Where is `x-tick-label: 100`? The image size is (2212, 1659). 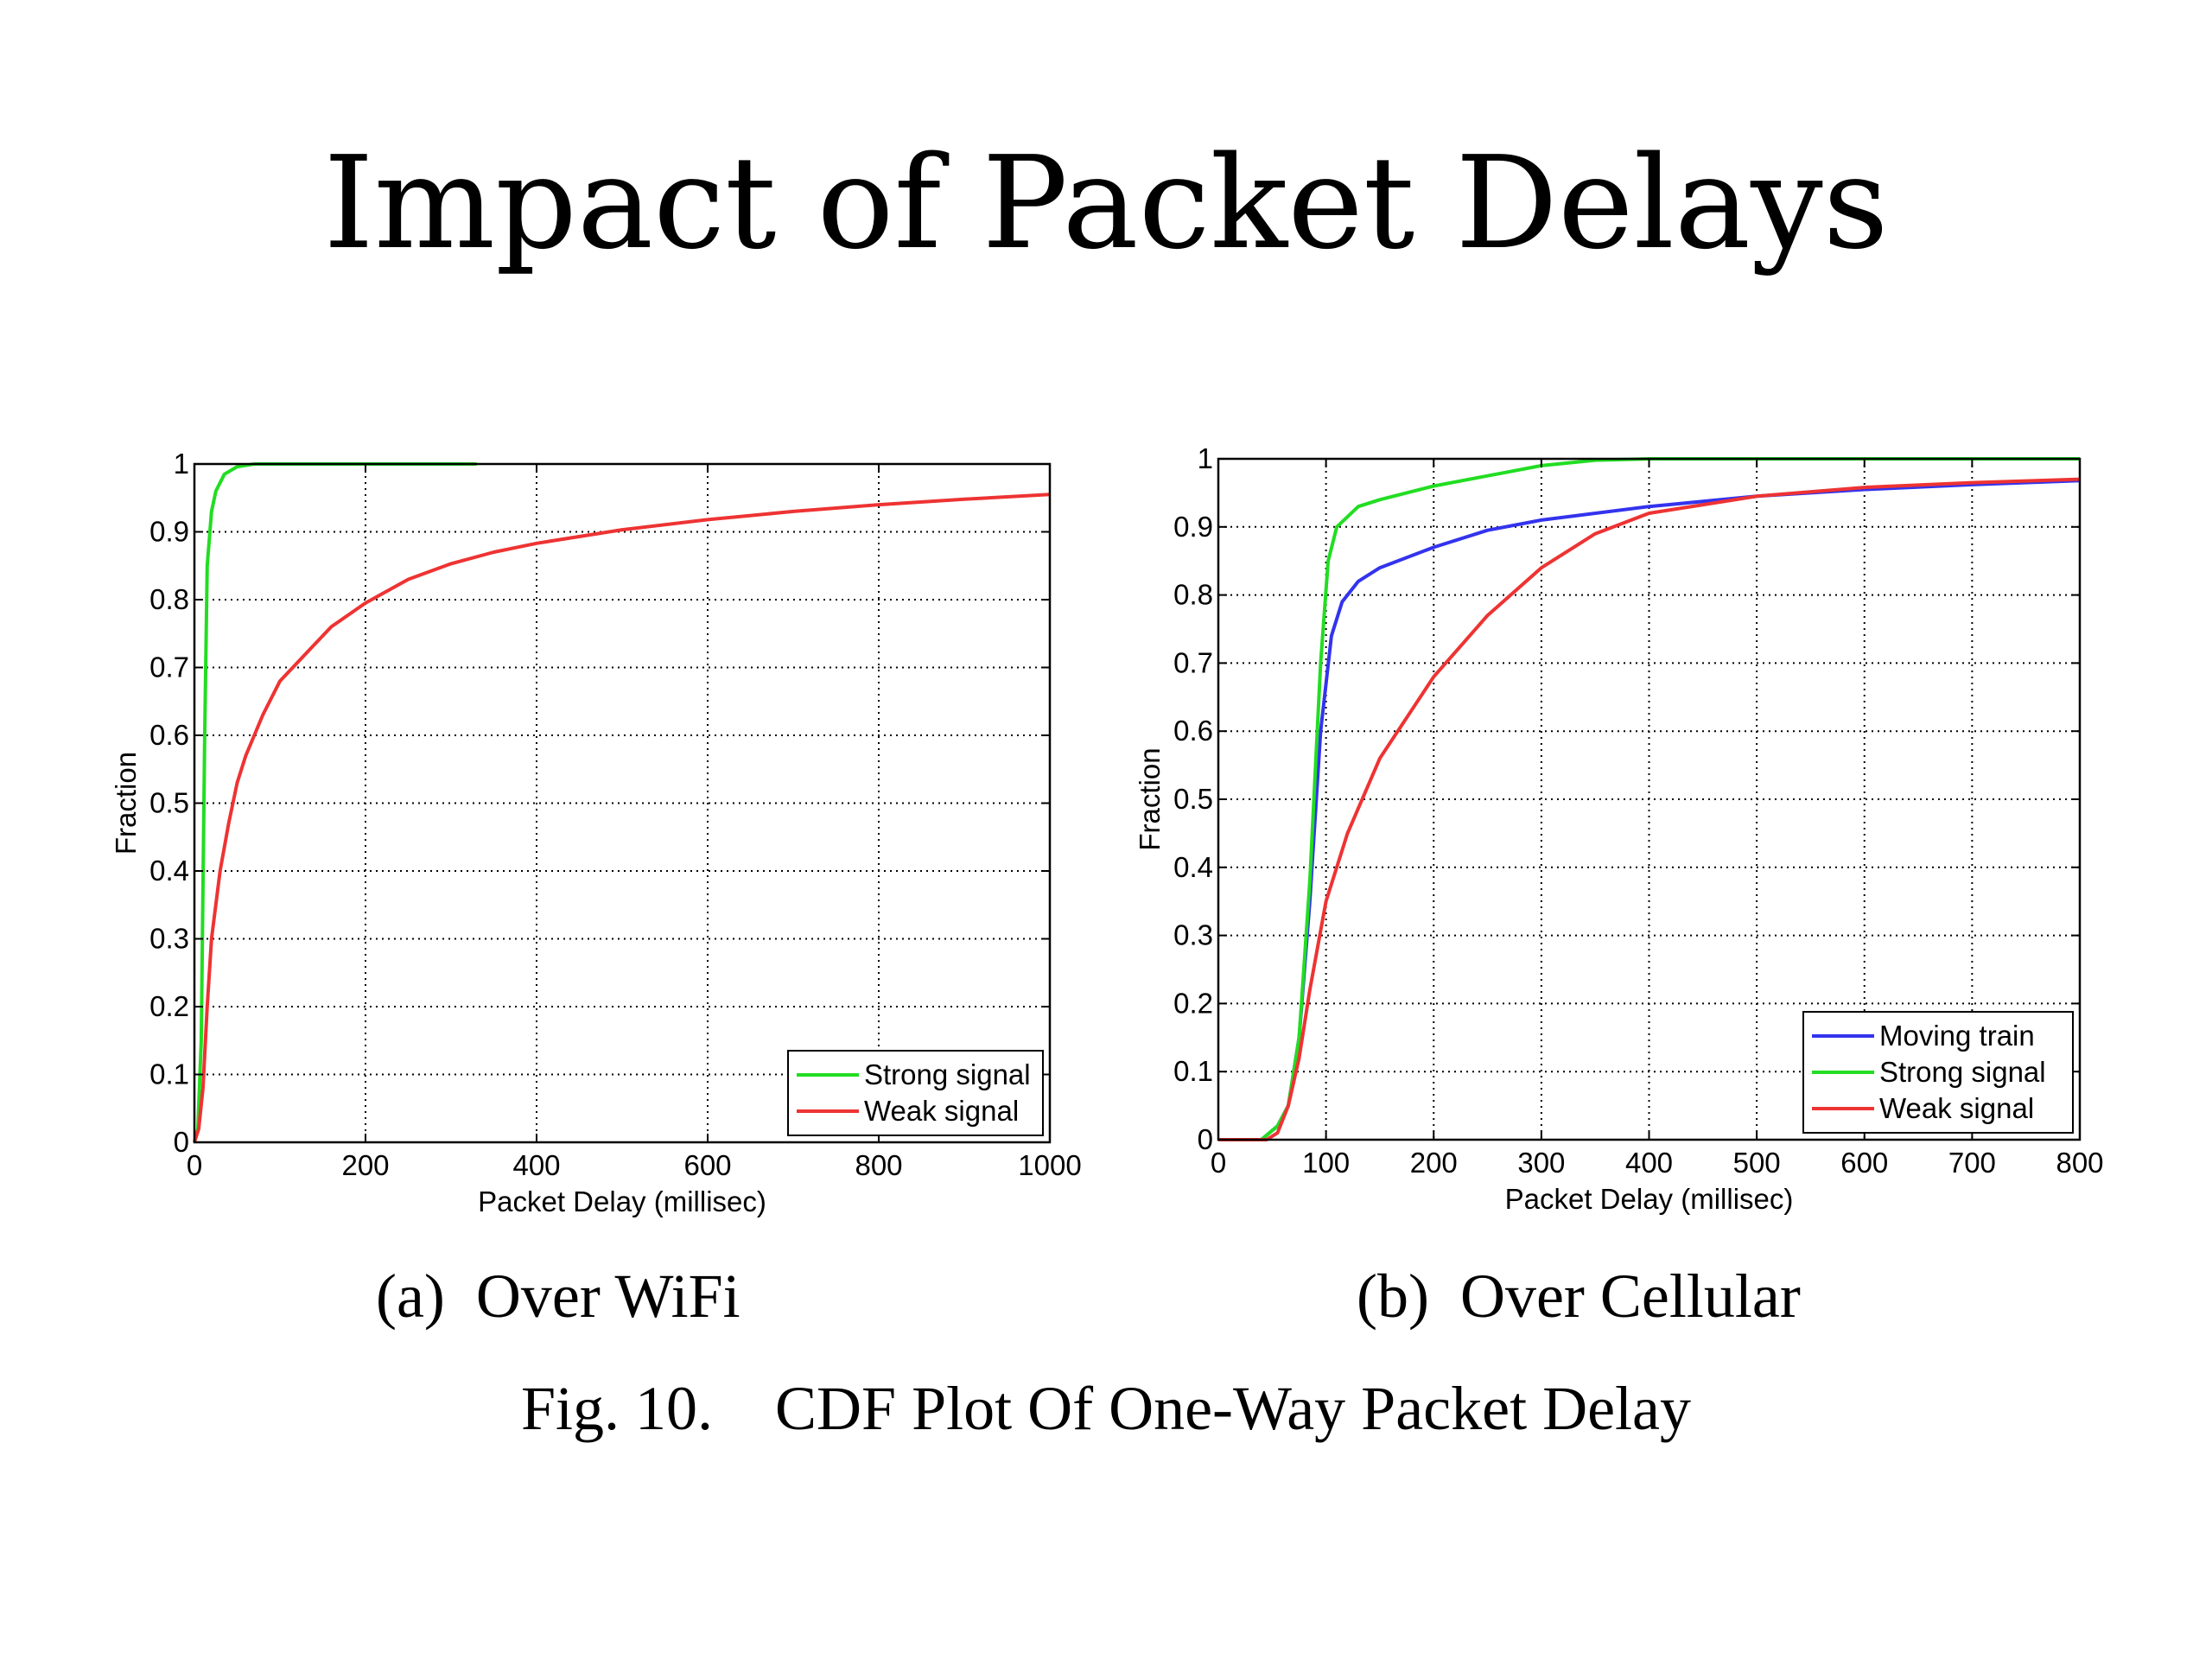
x-tick-label: 100 is located at coordinates (1326, 1163).